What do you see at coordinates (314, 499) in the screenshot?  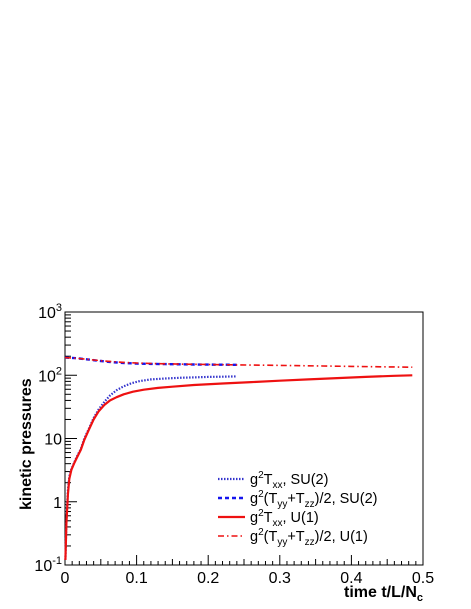 I see `legend-label-2: g2(Tyy+Tzz)/2, SU(2)` at bounding box center [314, 499].